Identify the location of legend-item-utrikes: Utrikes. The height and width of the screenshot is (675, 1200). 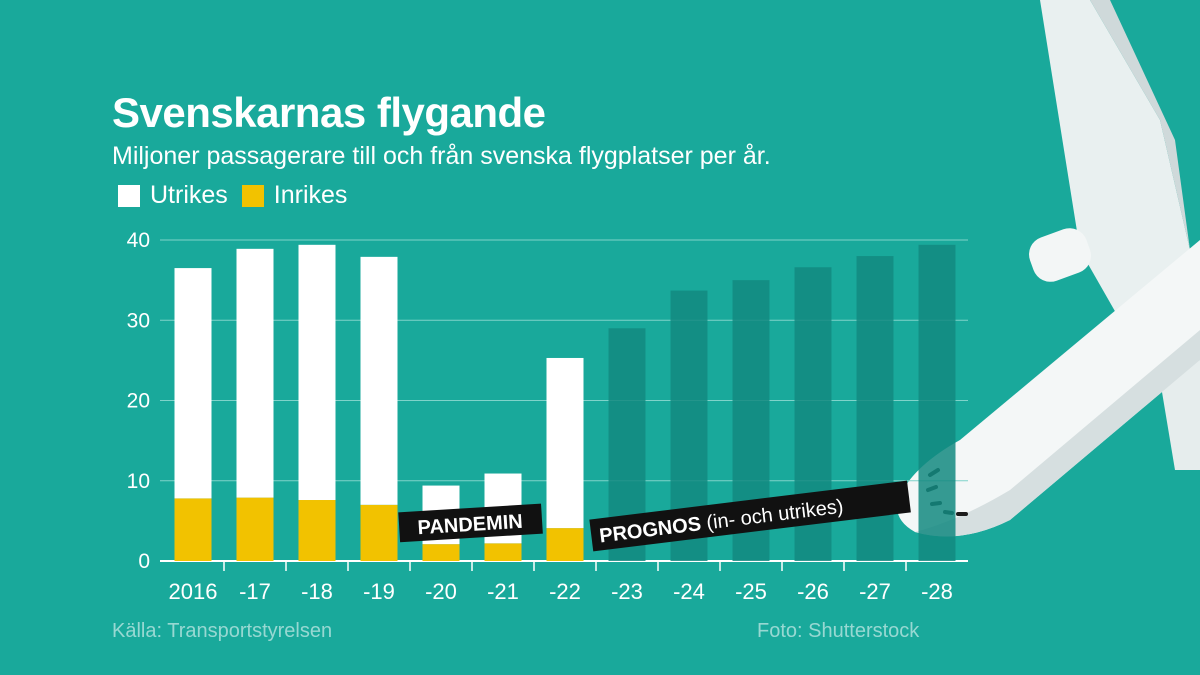
(173, 195).